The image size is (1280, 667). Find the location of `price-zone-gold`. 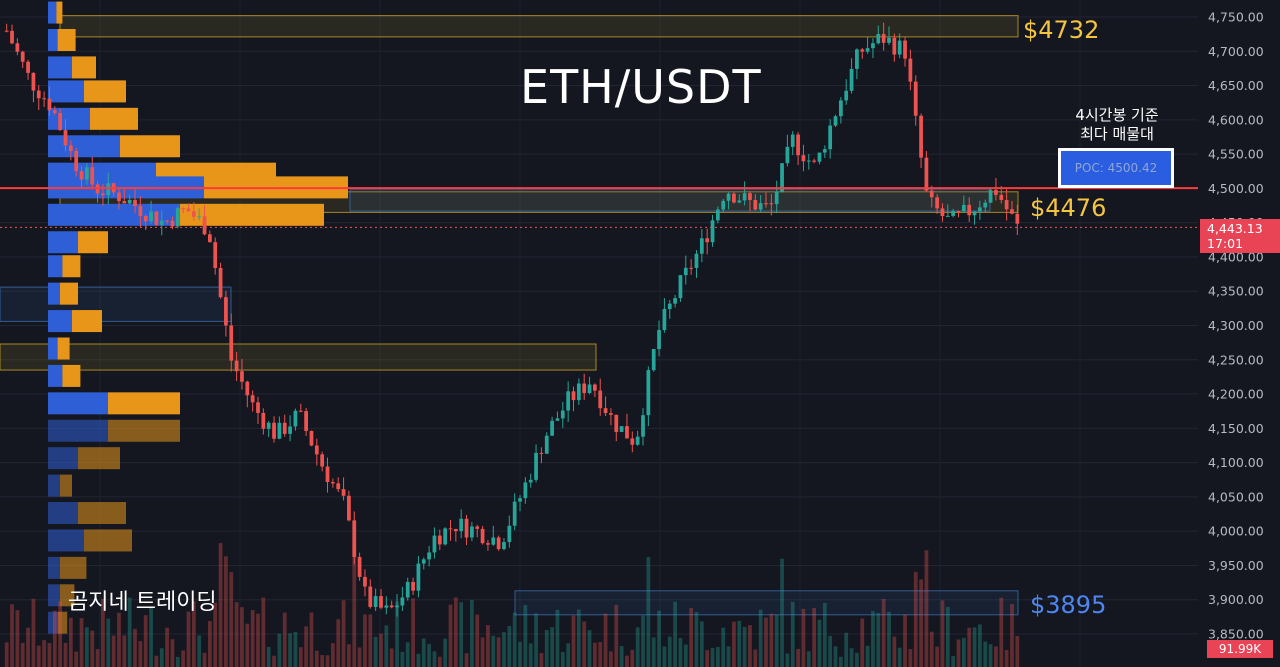

price-zone-gold is located at coordinates (539, 26).